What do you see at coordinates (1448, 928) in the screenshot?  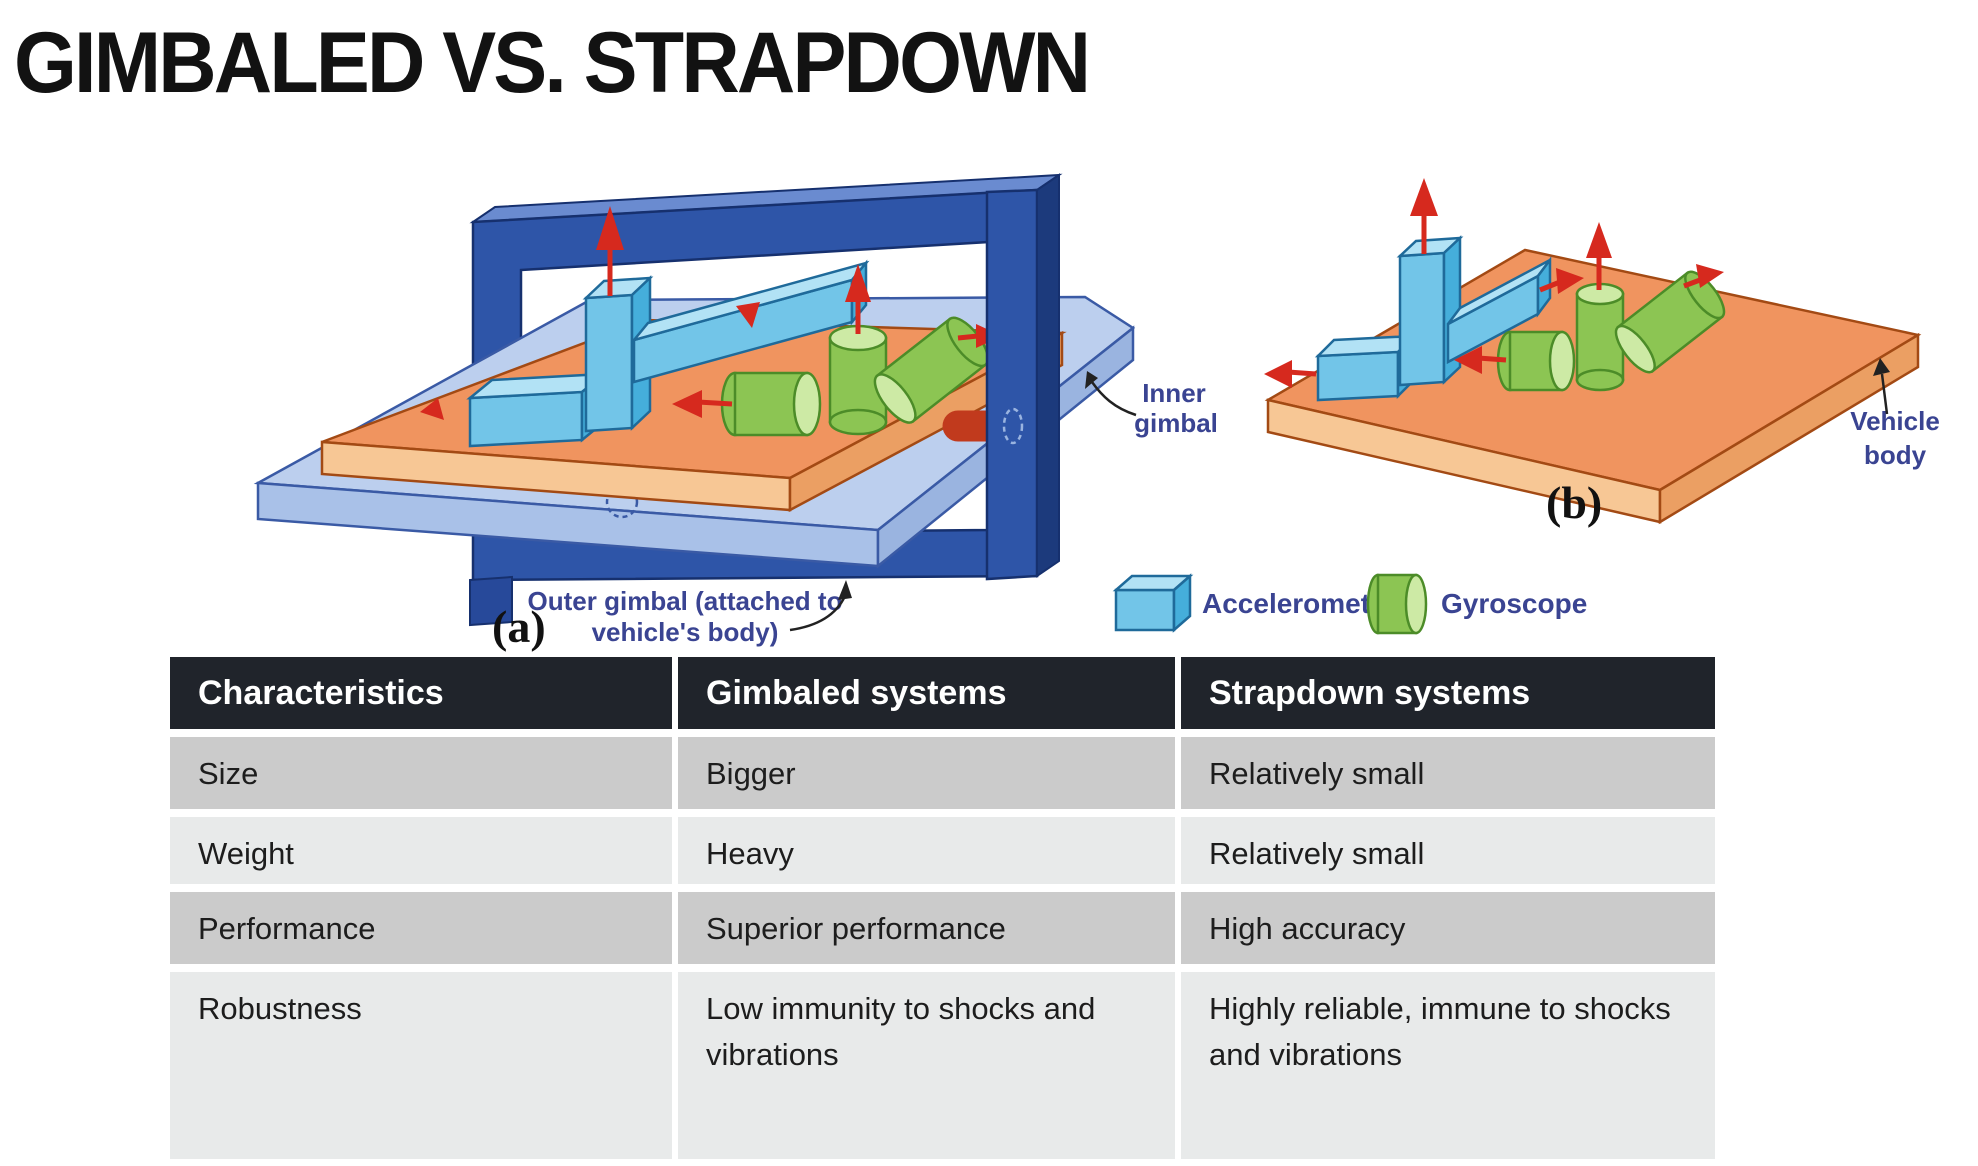 I see `table-cell: High accuracy` at bounding box center [1448, 928].